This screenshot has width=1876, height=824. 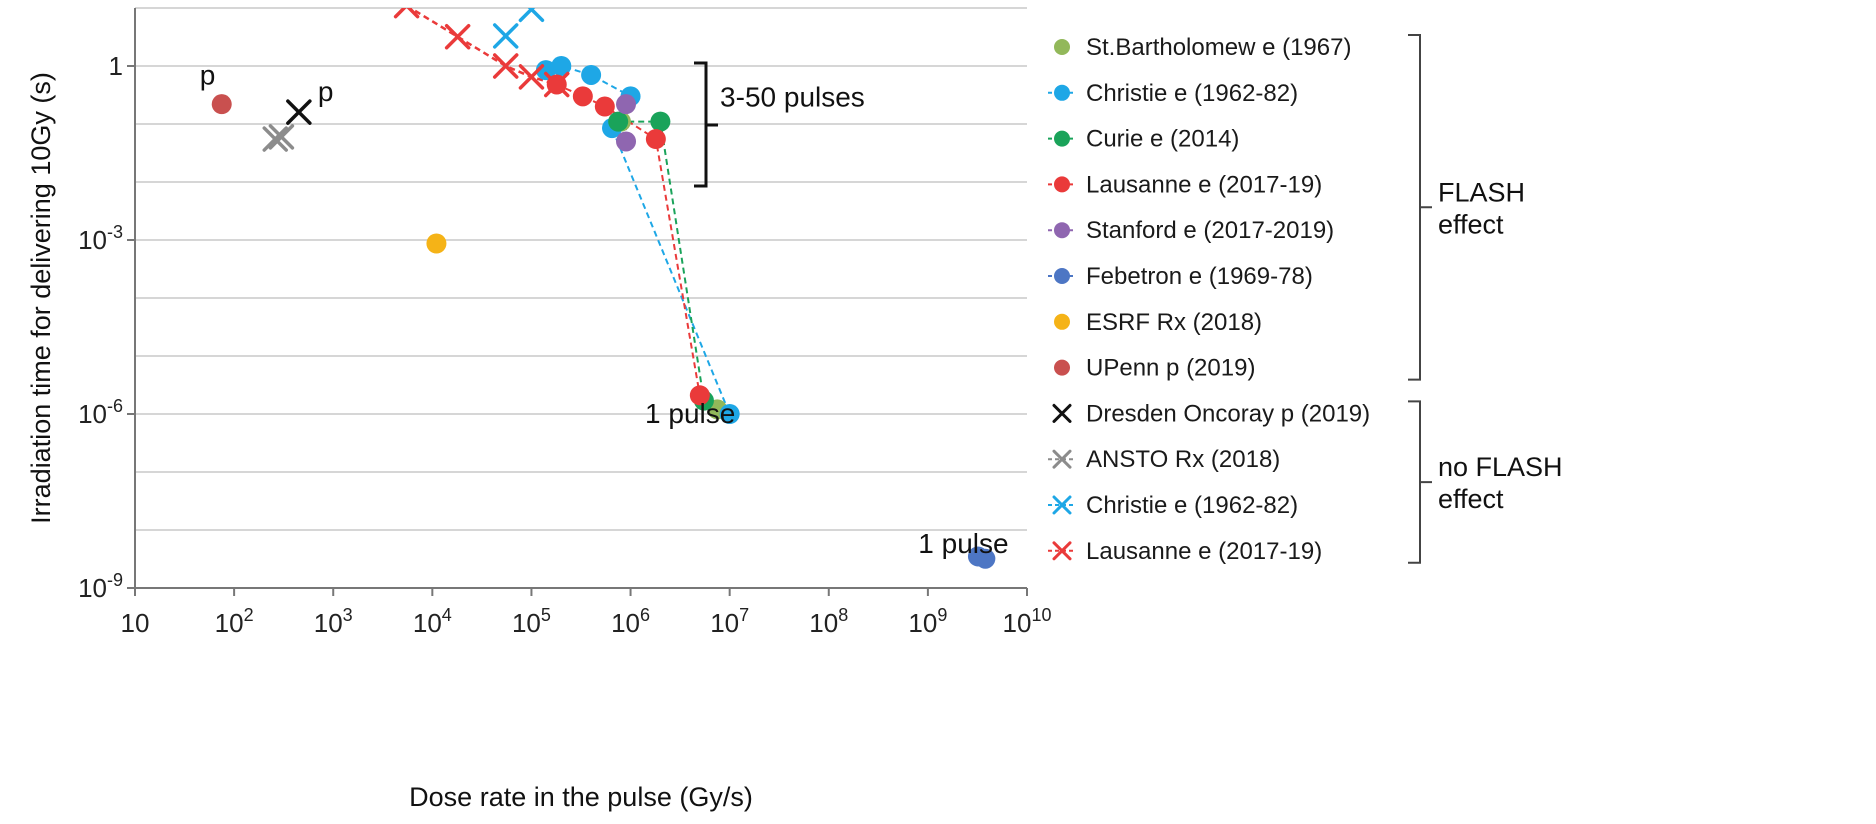 I want to click on x-tick-label: 10⁴, so click(x=432, y=621).